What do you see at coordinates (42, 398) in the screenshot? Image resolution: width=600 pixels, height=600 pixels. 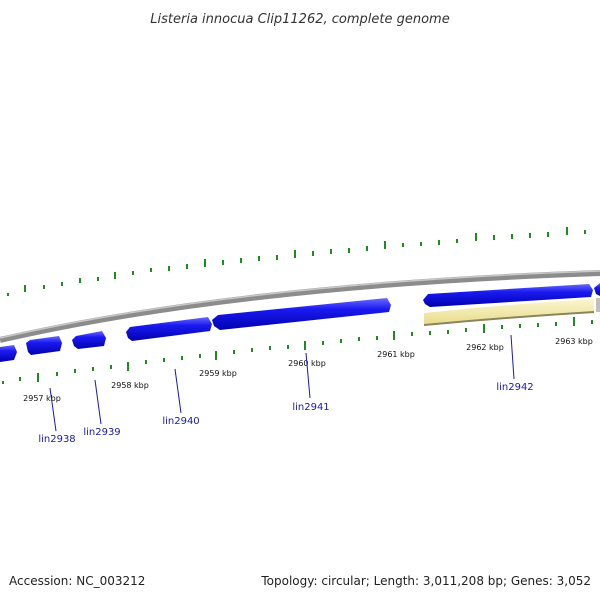 I see `kbp-label: 2957 kbp` at bounding box center [42, 398].